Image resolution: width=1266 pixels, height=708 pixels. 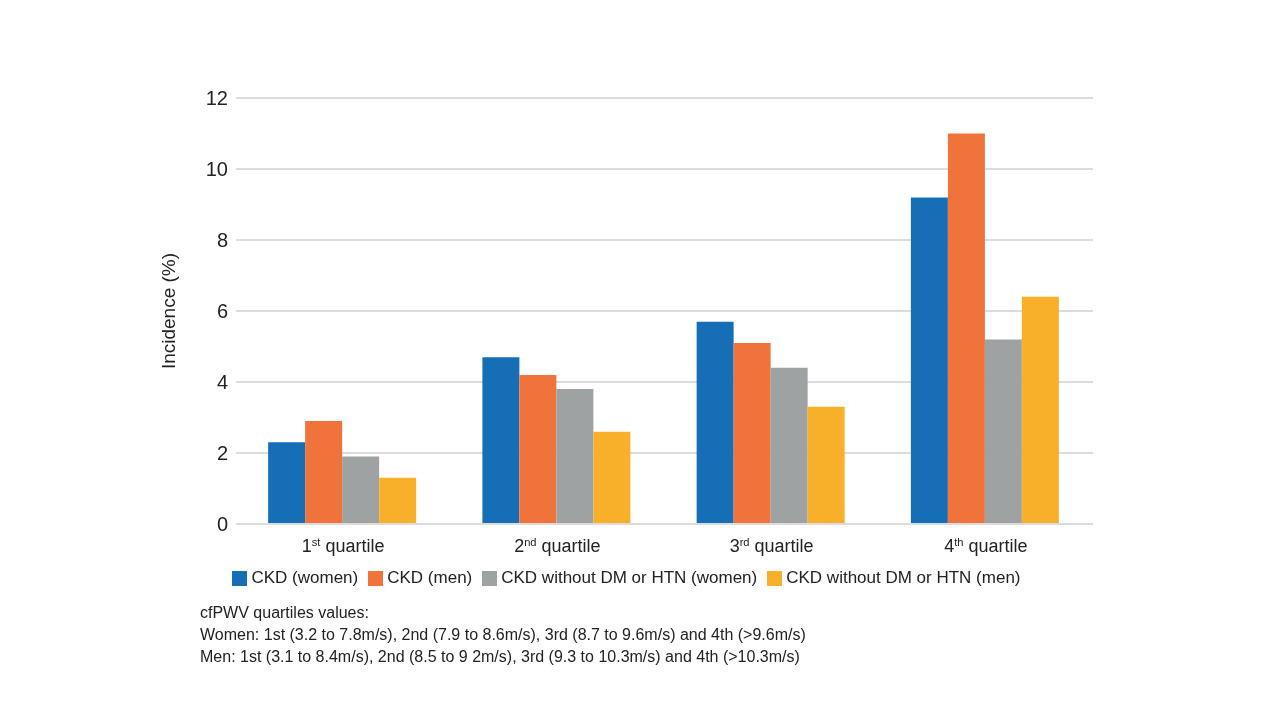 What do you see at coordinates (222, 311) in the screenshot?
I see `y-tick-label: 6` at bounding box center [222, 311].